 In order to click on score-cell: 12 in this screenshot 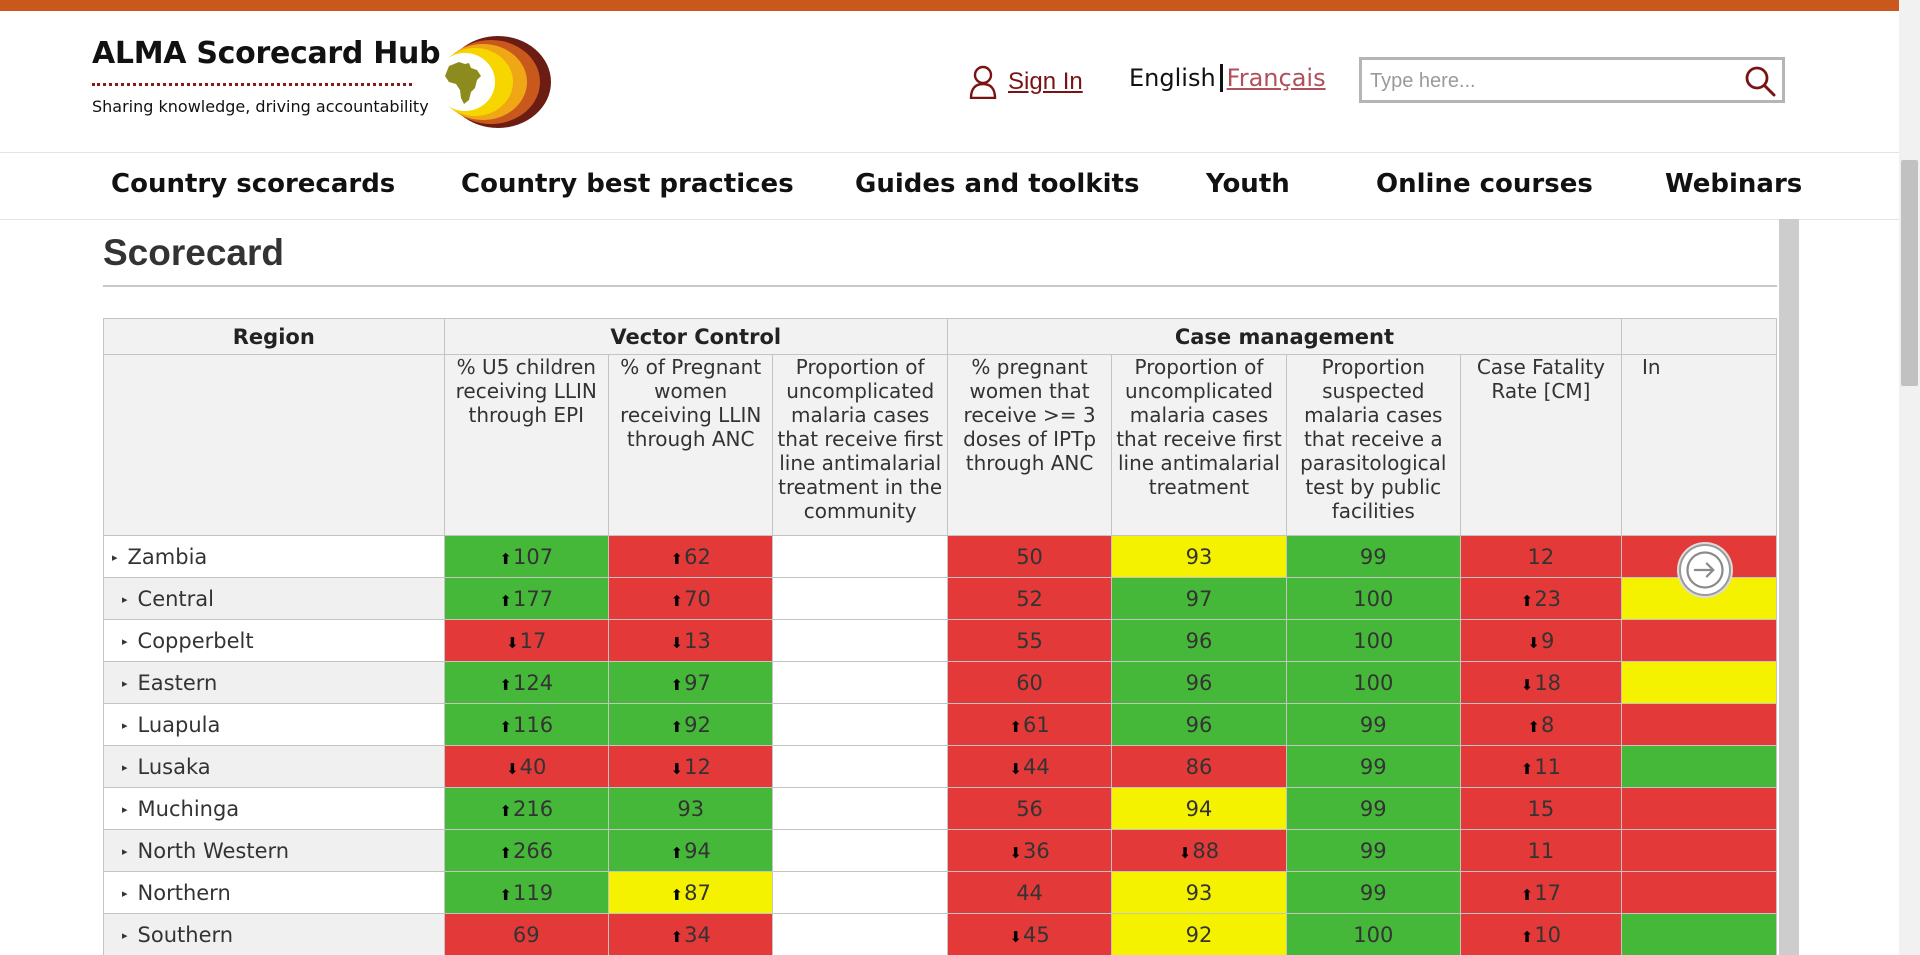, I will do `click(1540, 556)`.